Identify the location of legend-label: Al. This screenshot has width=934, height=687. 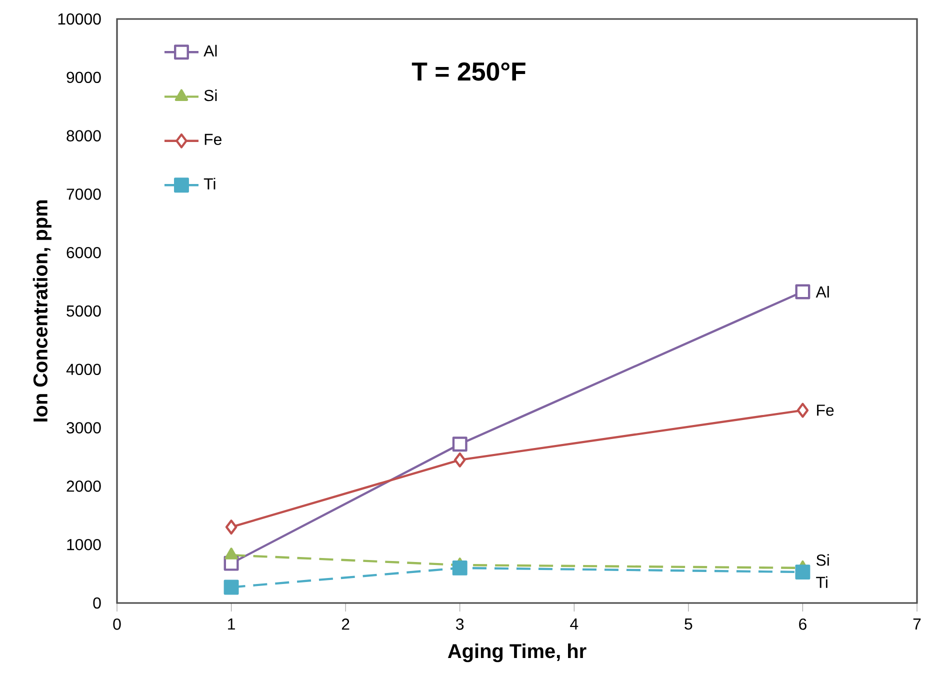
(210, 50).